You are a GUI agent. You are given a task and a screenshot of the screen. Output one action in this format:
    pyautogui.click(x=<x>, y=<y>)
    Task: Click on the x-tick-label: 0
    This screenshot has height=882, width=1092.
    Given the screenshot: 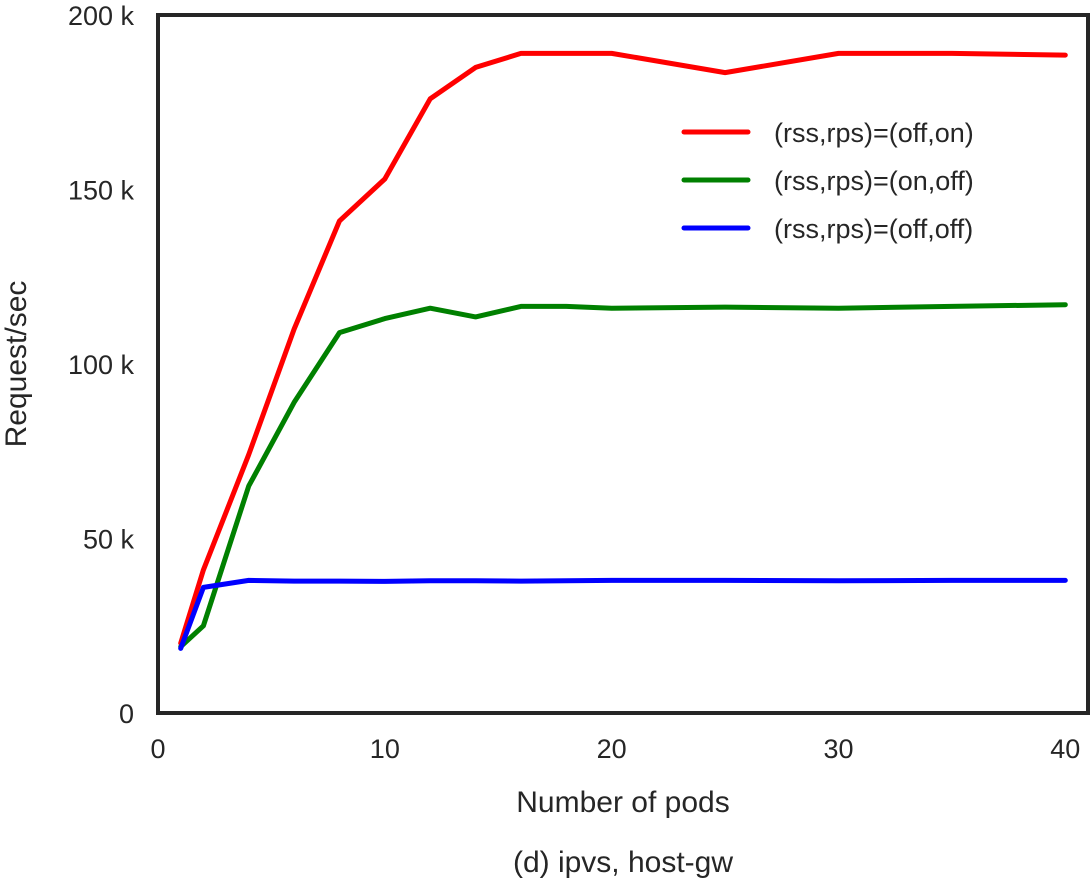 What is the action you would take?
    pyautogui.click(x=157, y=749)
    